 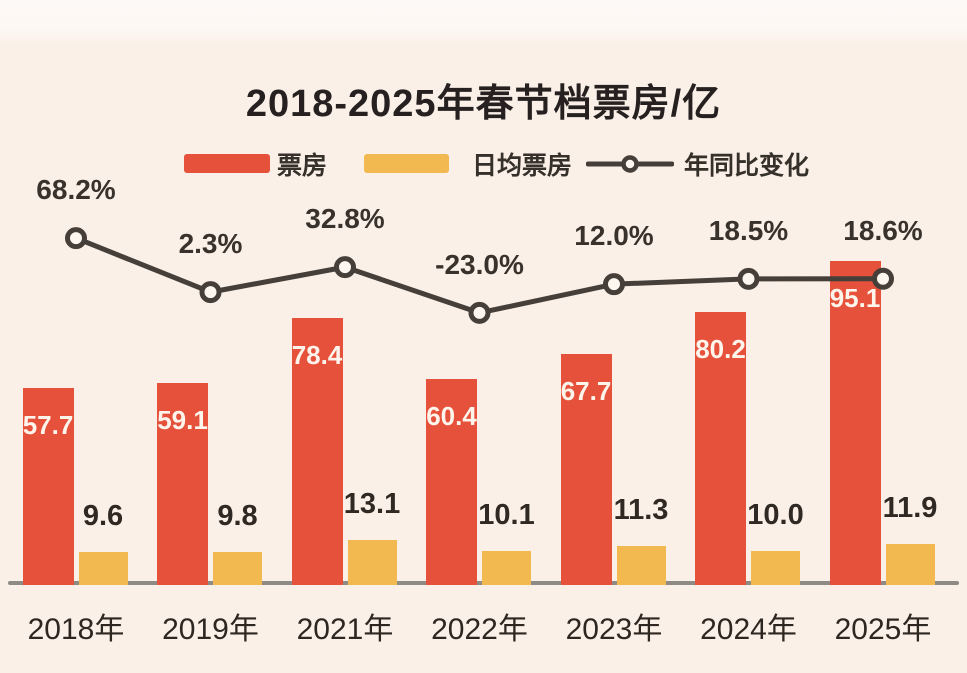 I want to click on chart-title: 2018-2025年春节档票房/亿, so click(x=483, y=104).